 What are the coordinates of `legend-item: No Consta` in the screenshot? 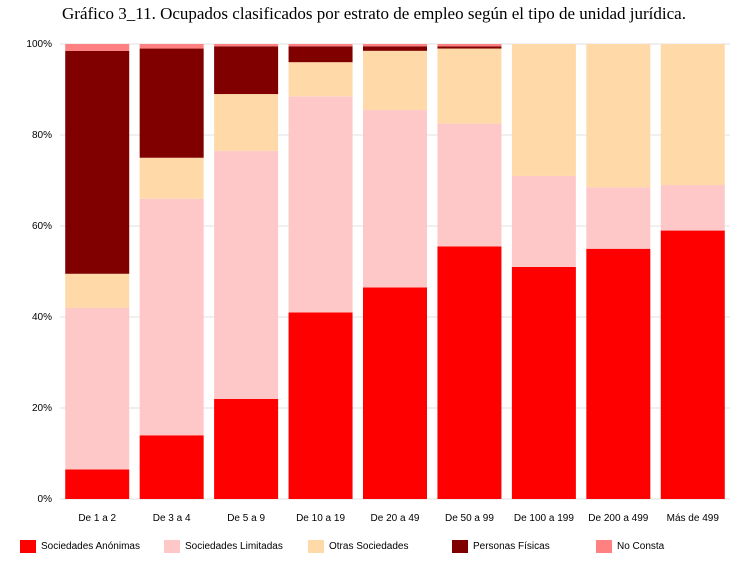 It's located at (630, 546).